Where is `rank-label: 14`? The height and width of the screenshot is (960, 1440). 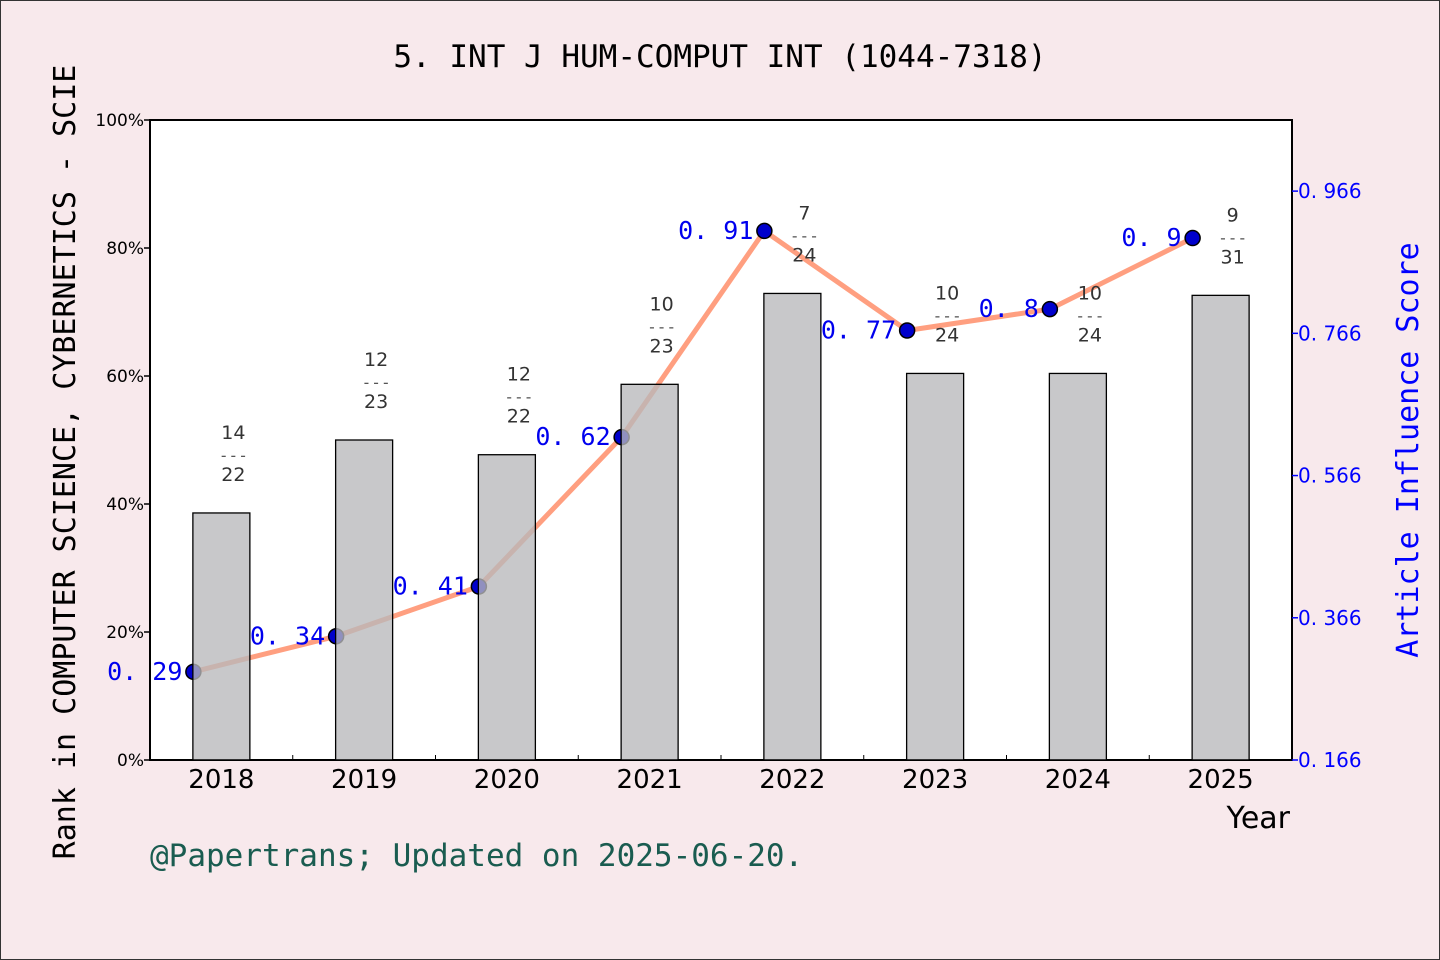 rank-label: 14 is located at coordinates (233, 433).